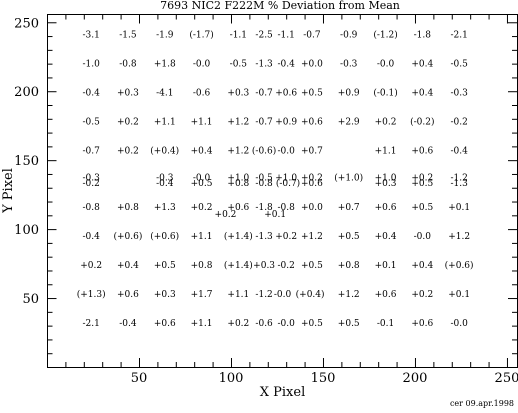 The height and width of the screenshot is (413, 518). I want to click on y-tick-label: 50, so click(30, 299).